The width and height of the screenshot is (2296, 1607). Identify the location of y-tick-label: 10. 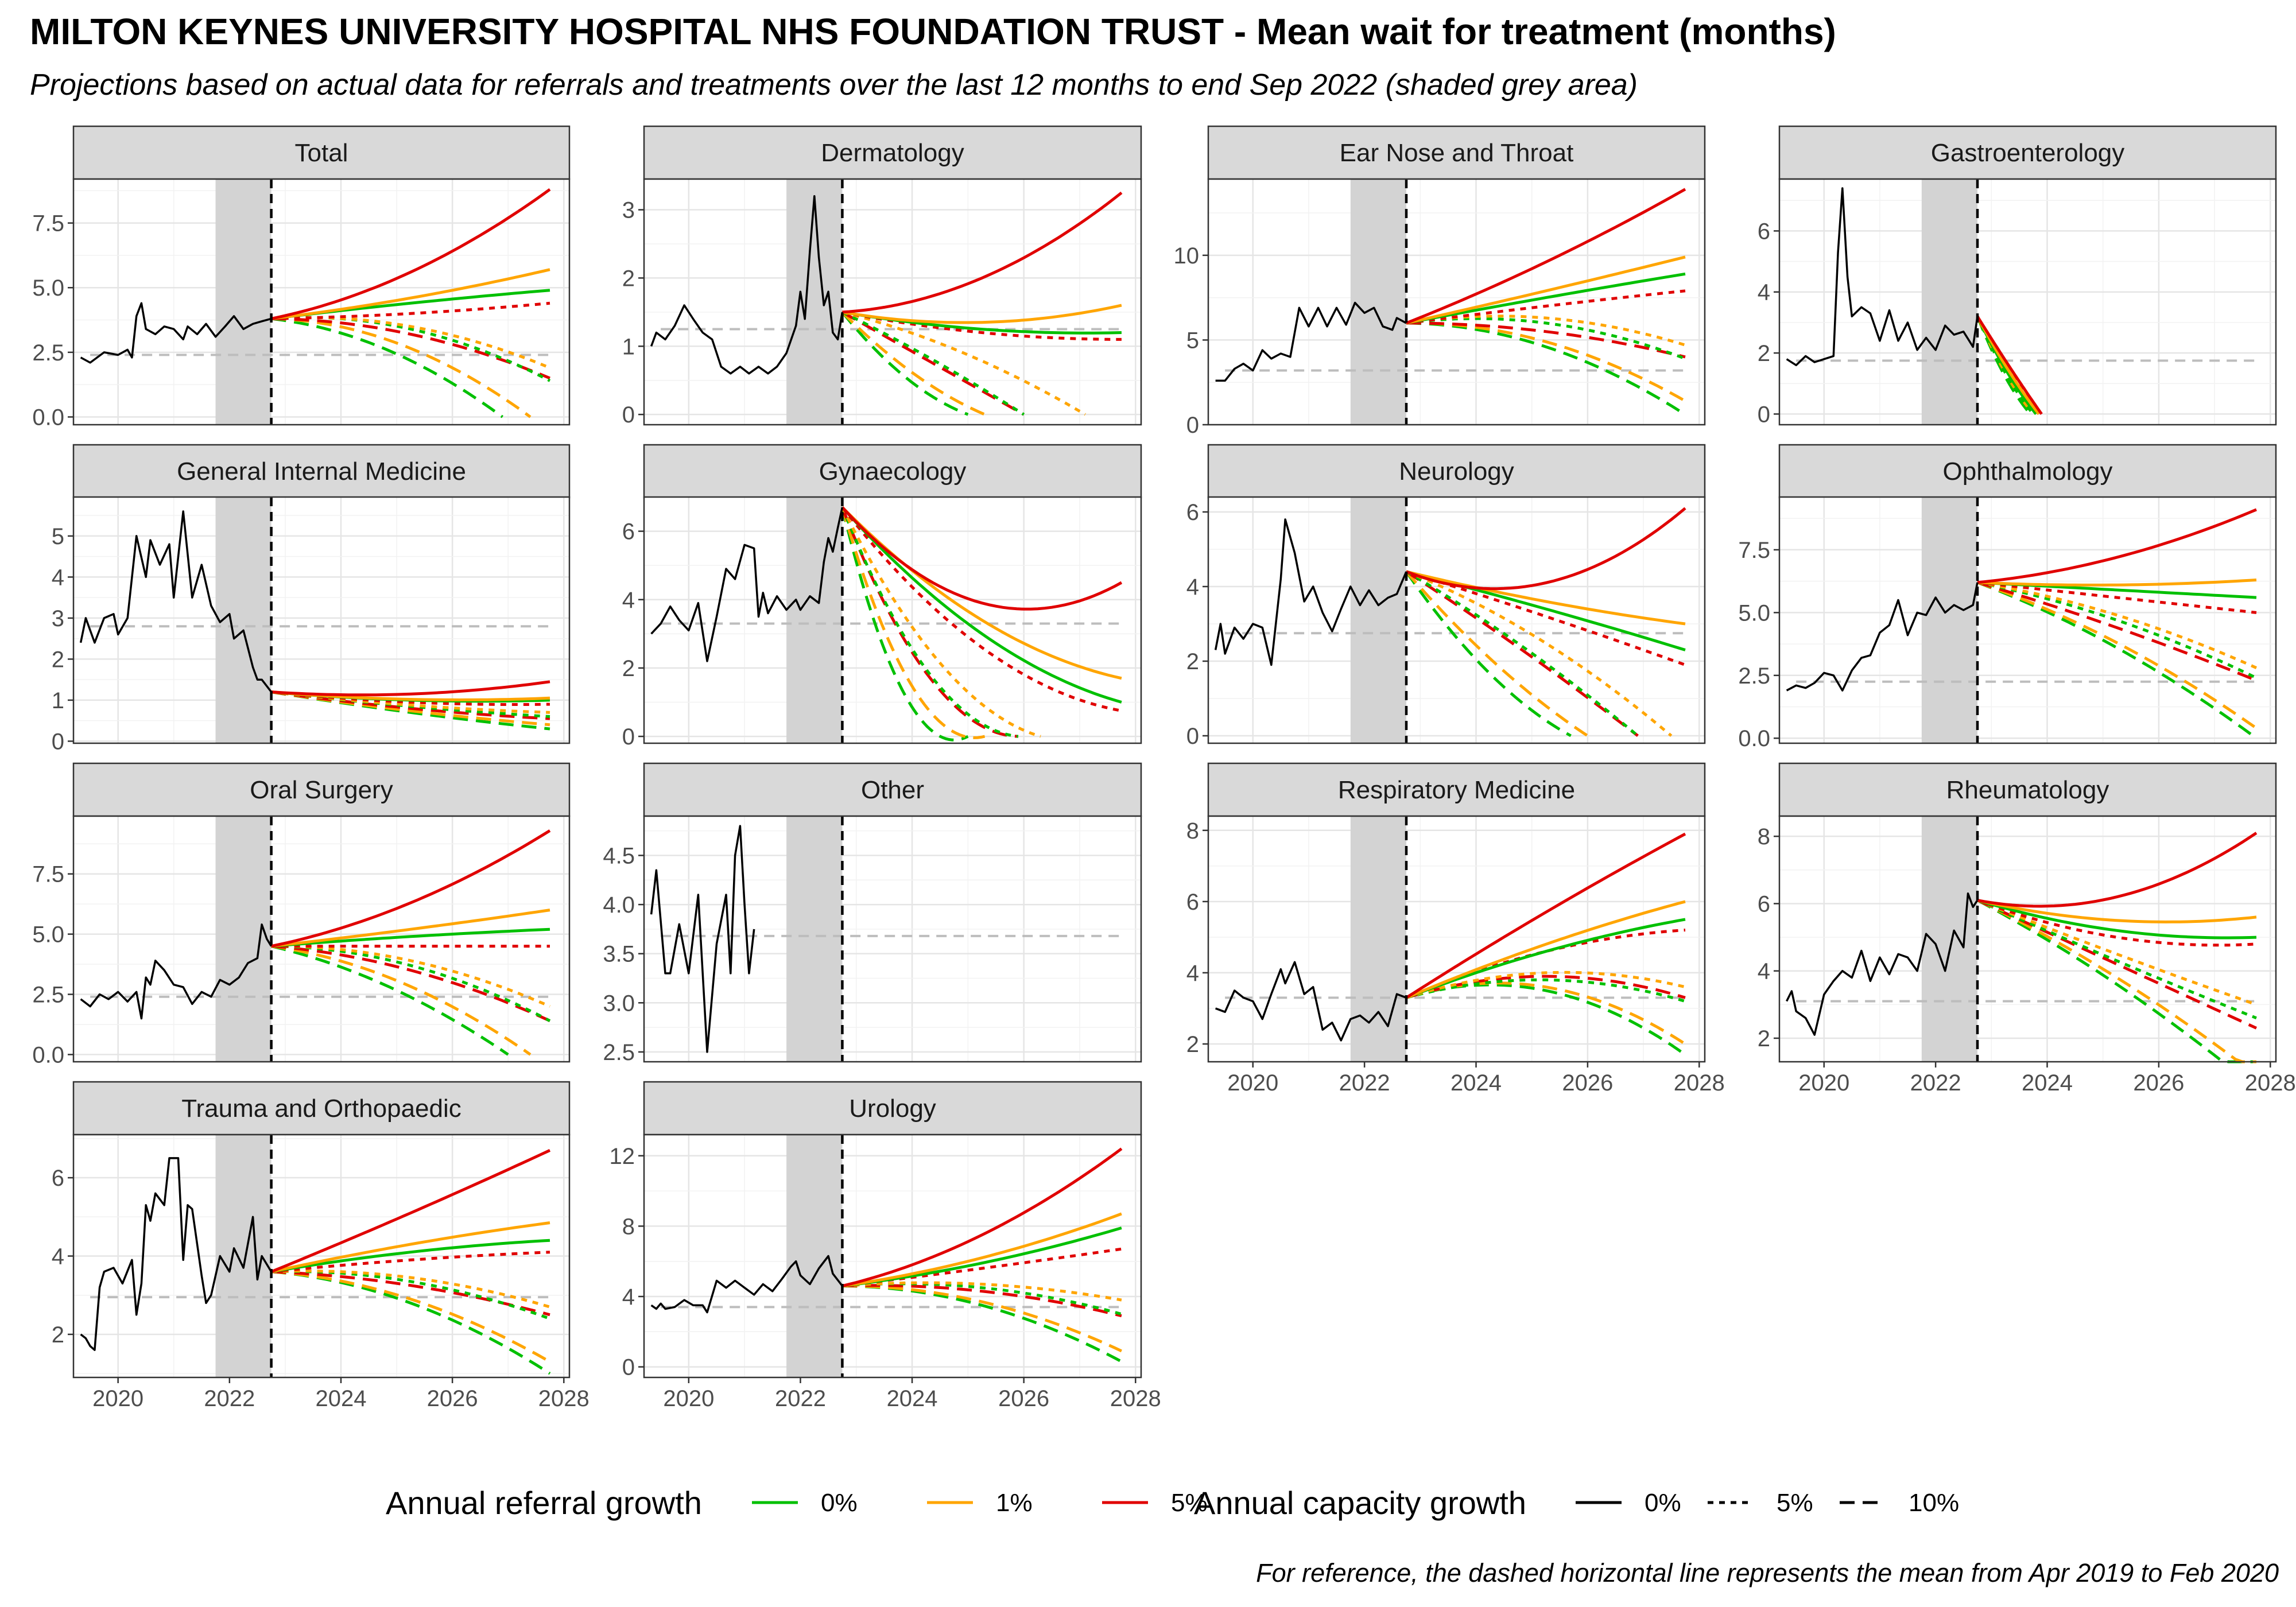
(1187, 256).